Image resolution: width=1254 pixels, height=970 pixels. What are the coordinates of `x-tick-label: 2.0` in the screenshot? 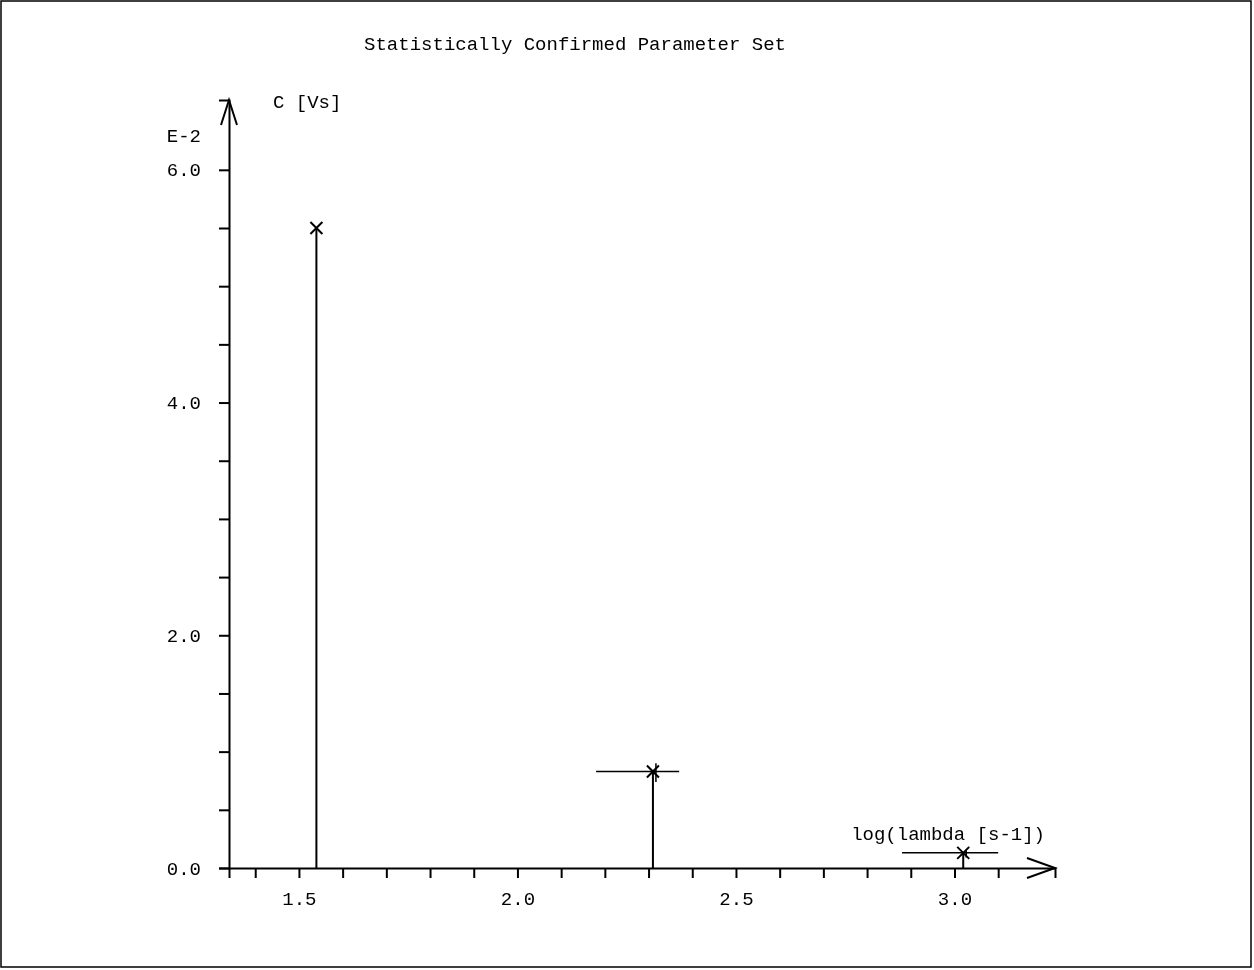 It's located at (518, 900).